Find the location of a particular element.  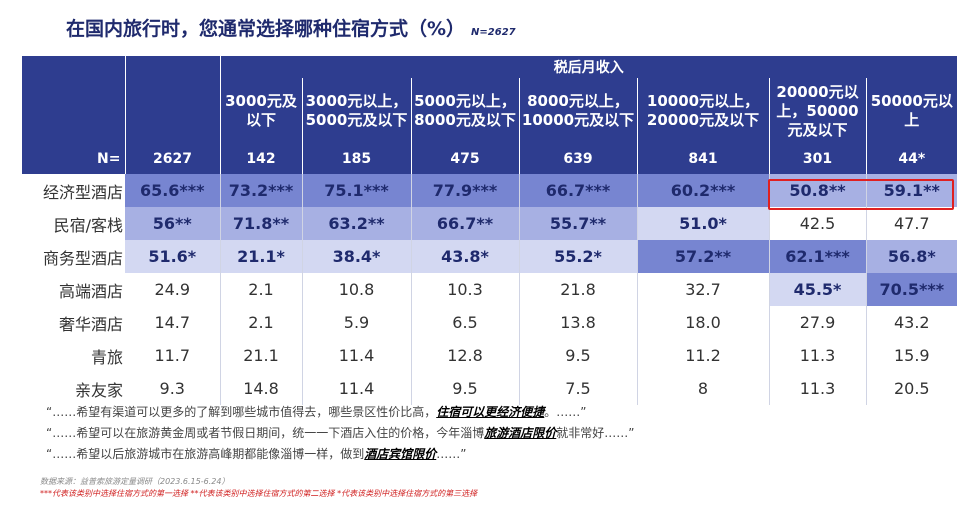

highlight-box is located at coordinates (861, 194).